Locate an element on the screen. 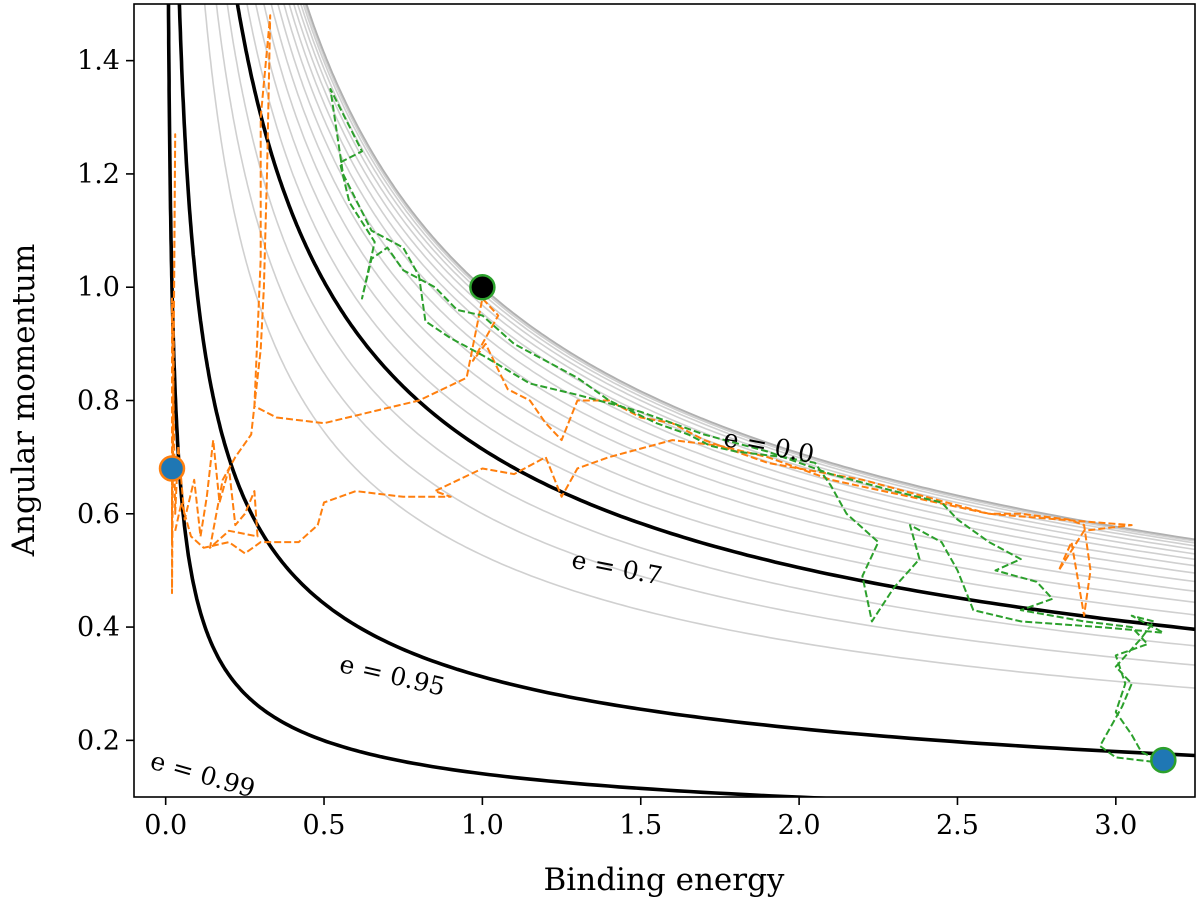  x-axis-label: Binding energy is located at coordinates (664, 880).